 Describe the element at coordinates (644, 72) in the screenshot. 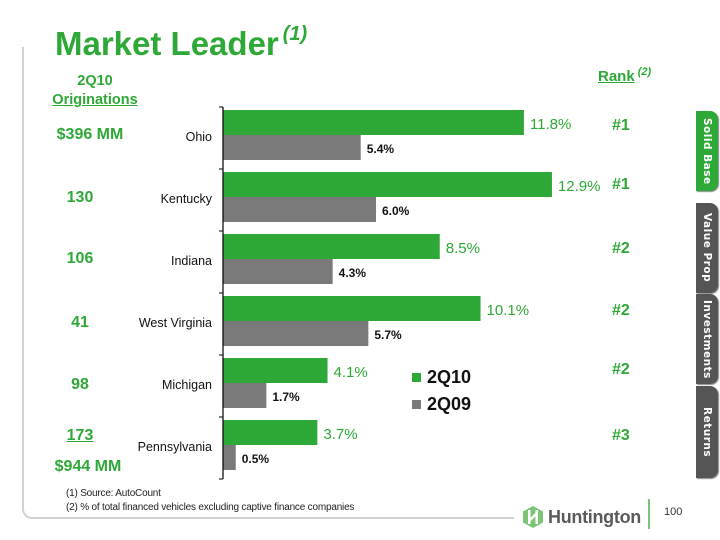

I see `rank-footnote-marker: (2)` at that location.